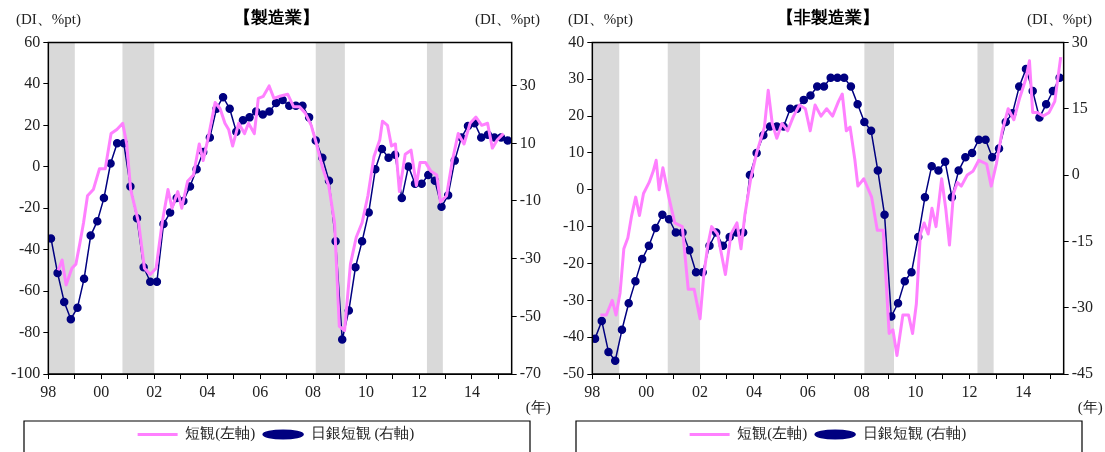 This screenshot has height=452, width=1105. I want to click on chart-title: 【製造業】, so click(276, 17).